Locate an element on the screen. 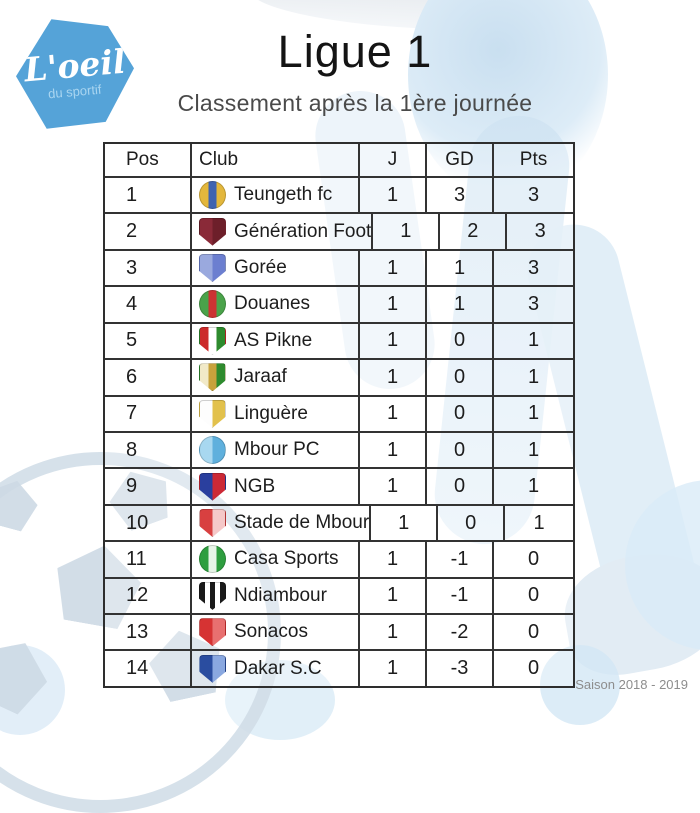  table-row: 5 AS Pikne 1 0 1 is located at coordinates (339, 340).